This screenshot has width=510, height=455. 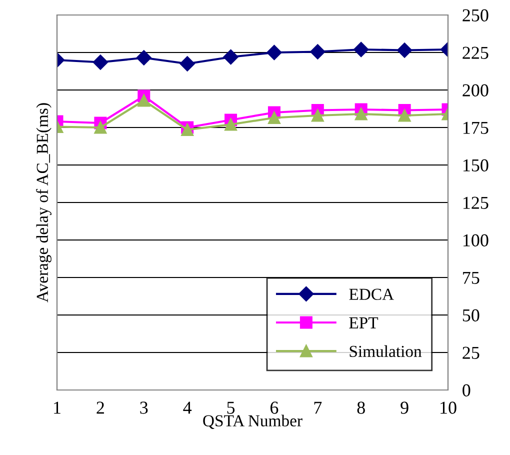 I want to click on legend-label: EPT, so click(x=363, y=322).